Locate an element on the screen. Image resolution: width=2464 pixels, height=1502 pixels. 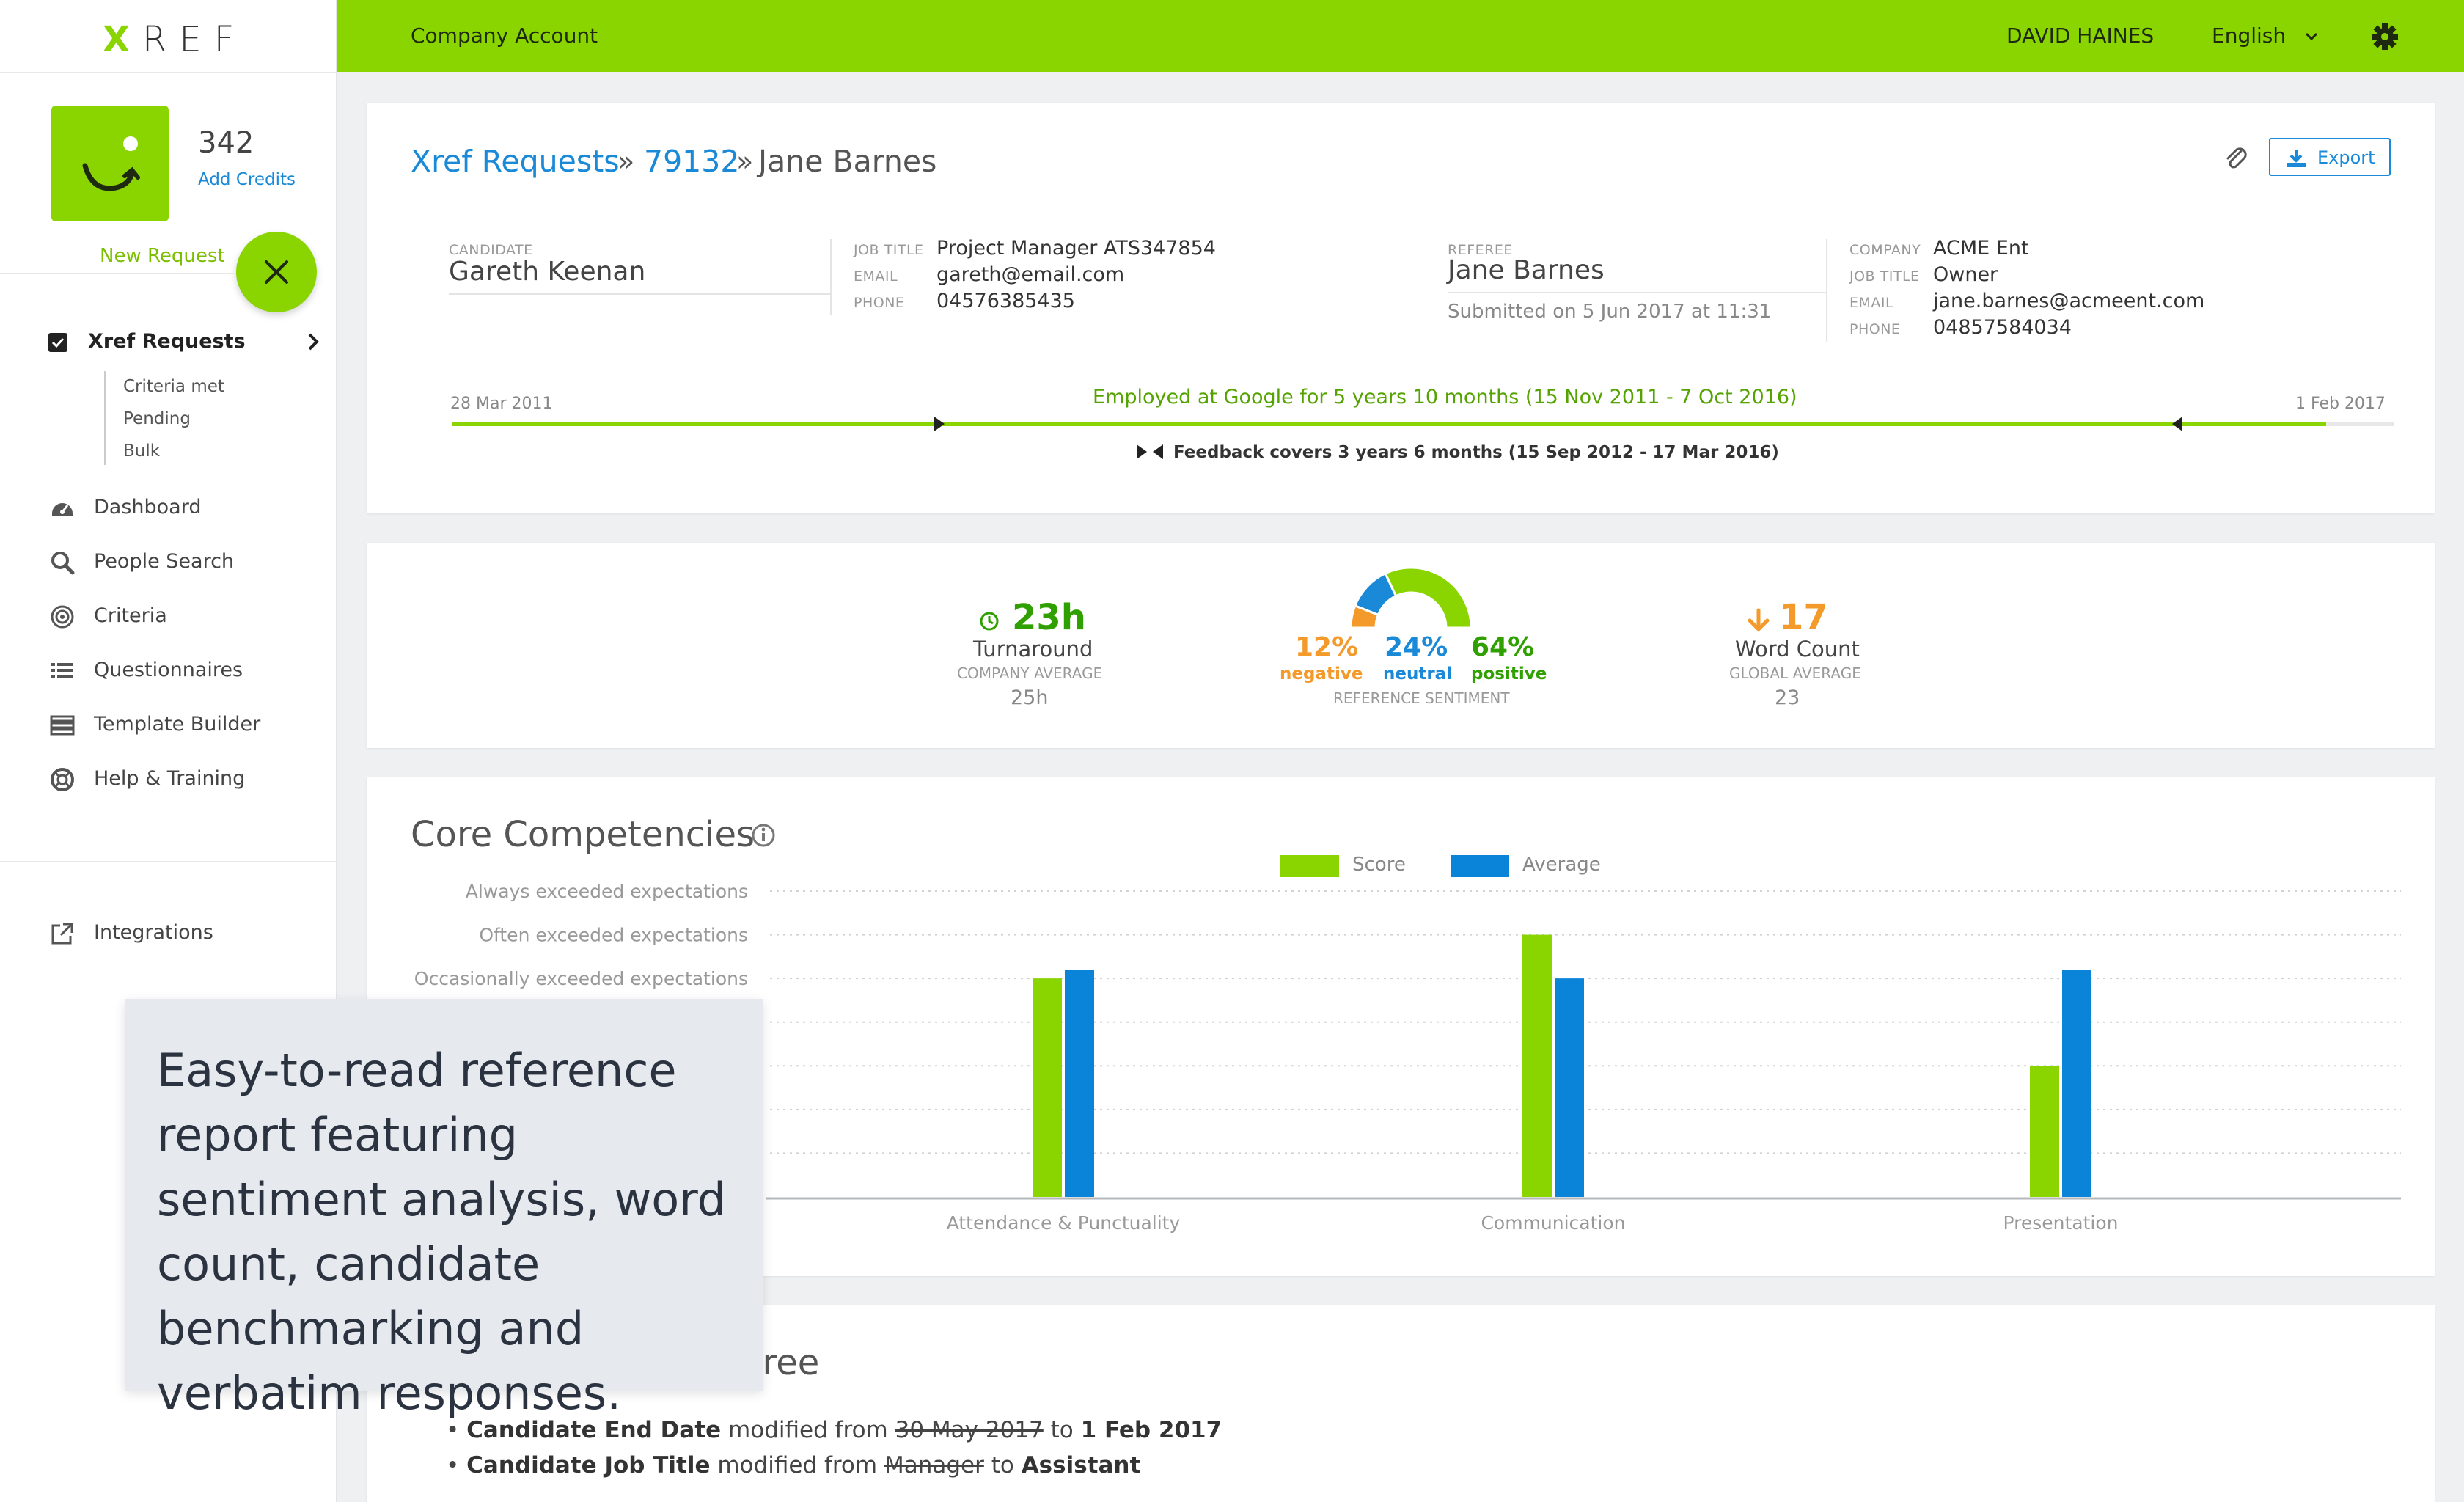
referee-name: Jane Barnes is located at coordinates (1526, 270).